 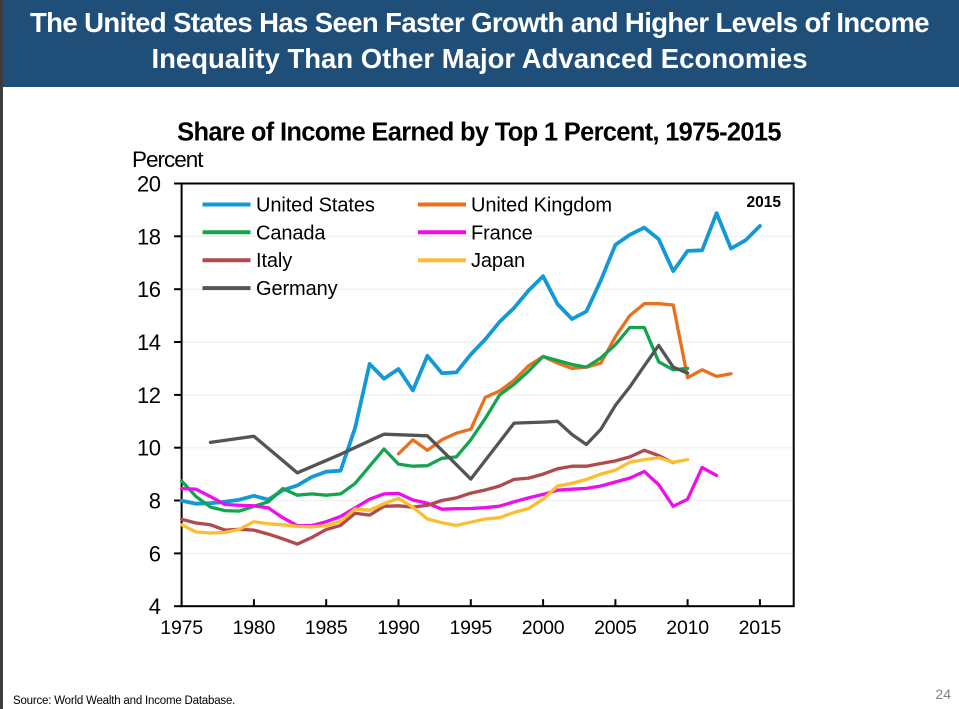 I want to click on svg-text: 2010, so click(x=687, y=628).